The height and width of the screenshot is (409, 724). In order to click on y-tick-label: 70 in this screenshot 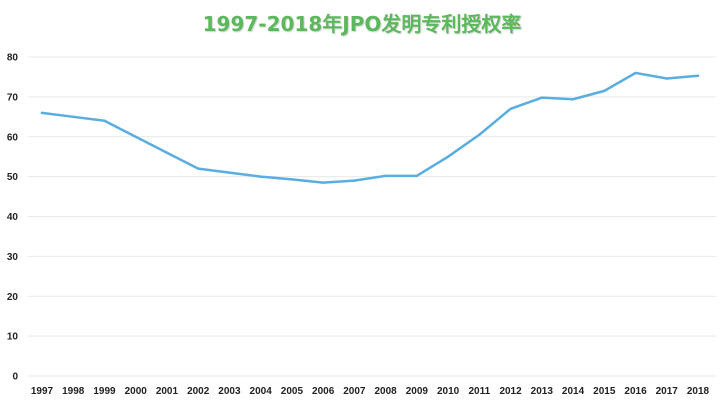, I will do `click(13, 97)`.